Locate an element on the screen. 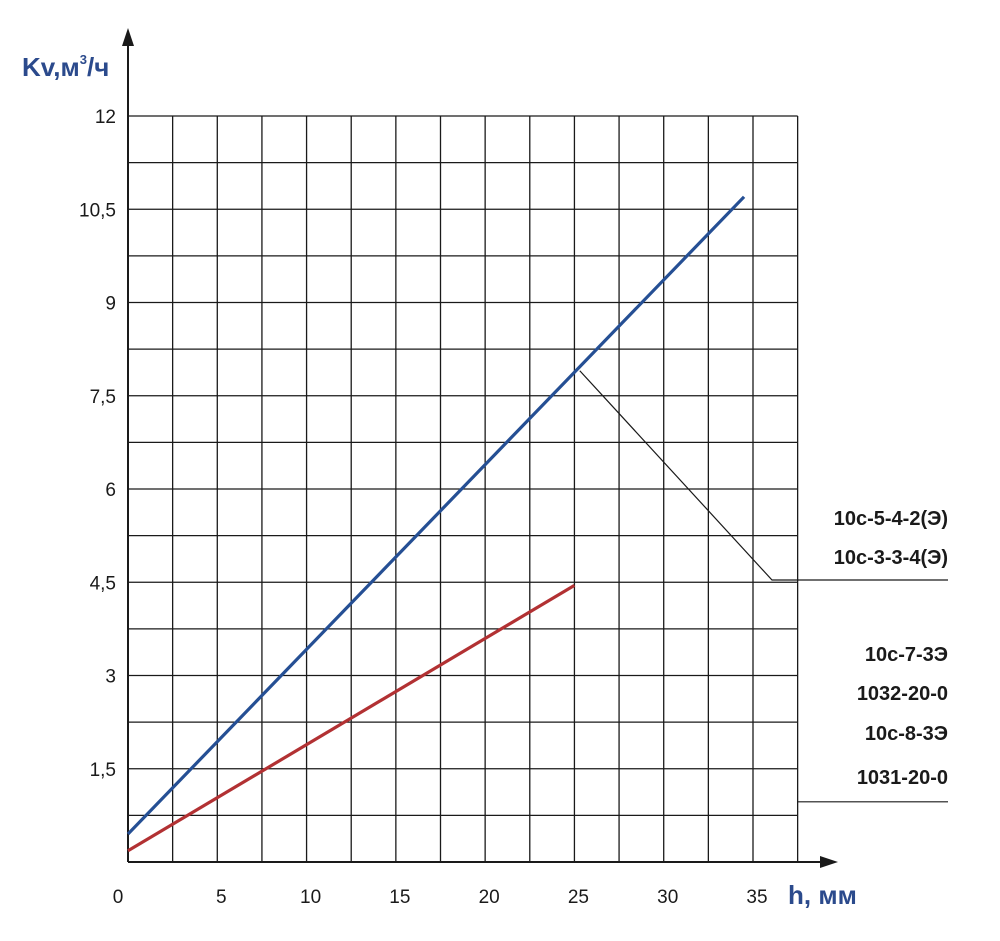 The image size is (1000, 941). y-tick-label: 7,5 is located at coordinates (103, 397).